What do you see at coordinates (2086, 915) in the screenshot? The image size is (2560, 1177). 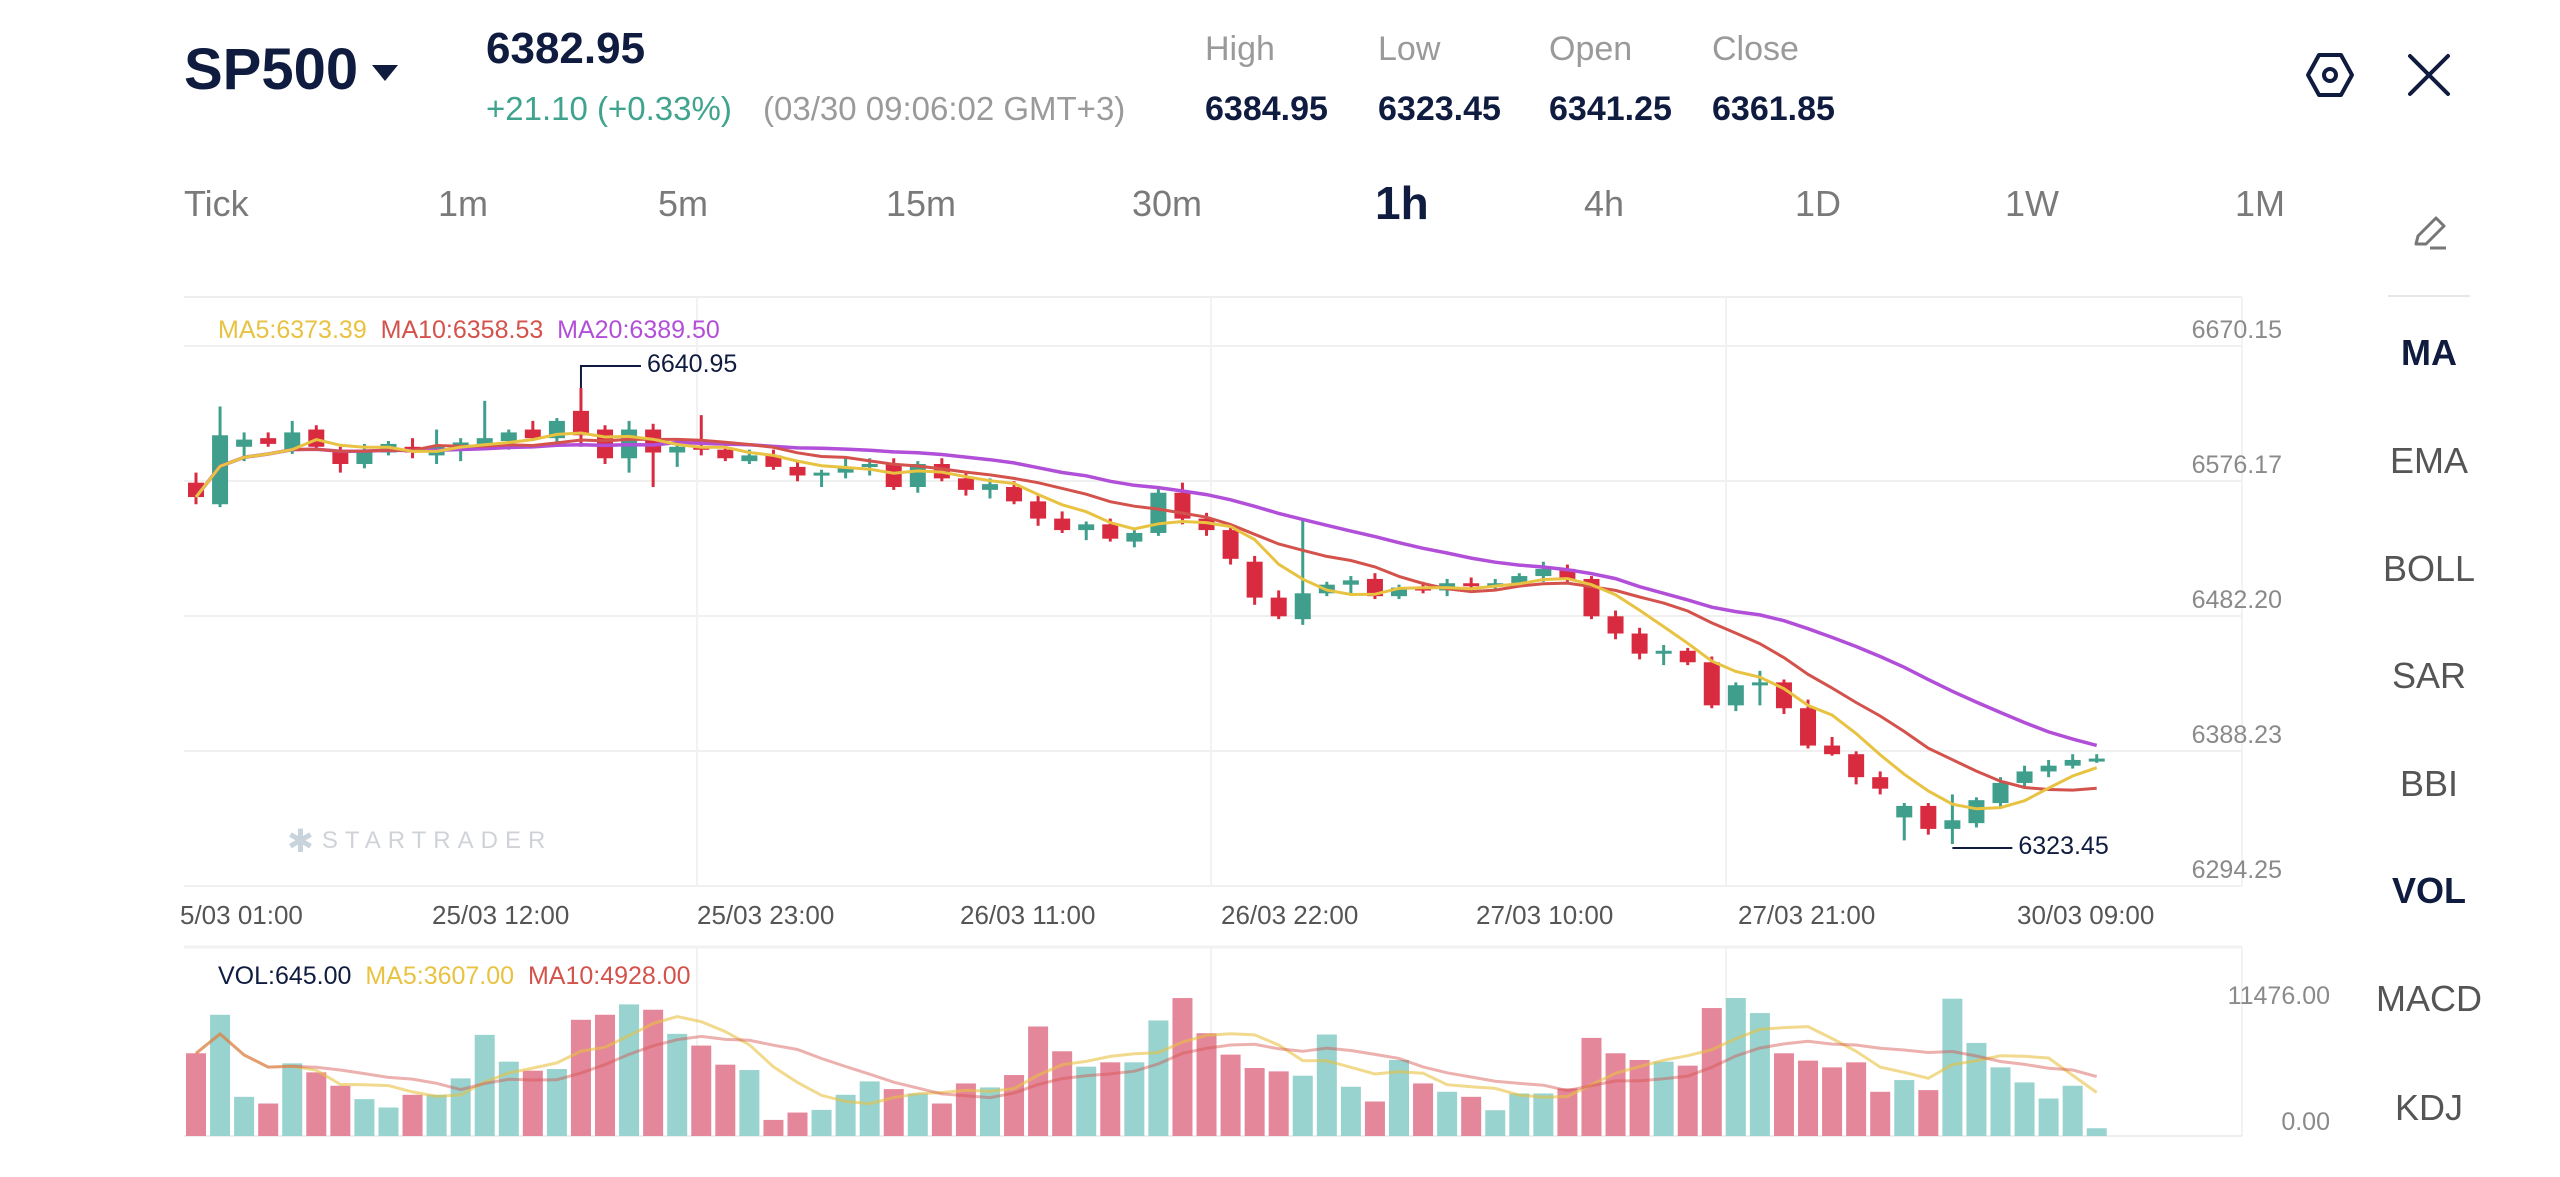 I see `x-tick: 30/03 09:00` at bounding box center [2086, 915].